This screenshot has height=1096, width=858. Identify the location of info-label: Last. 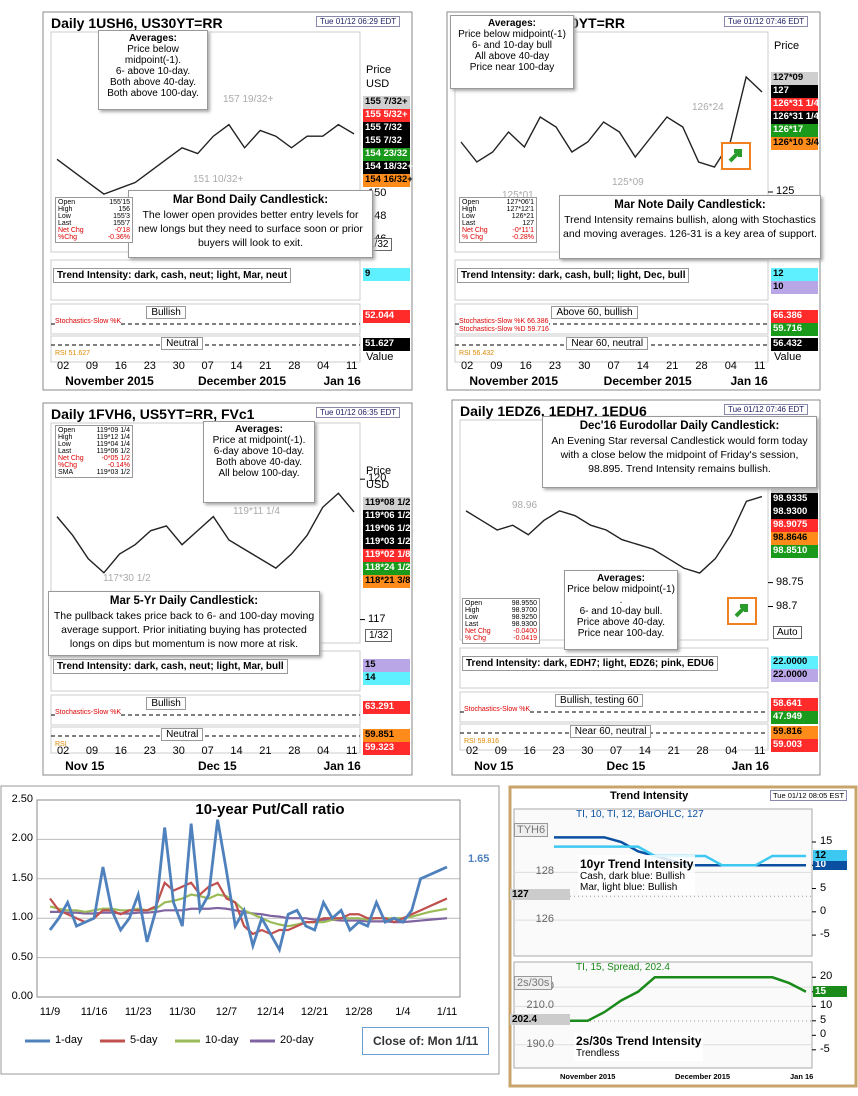
(472, 624).